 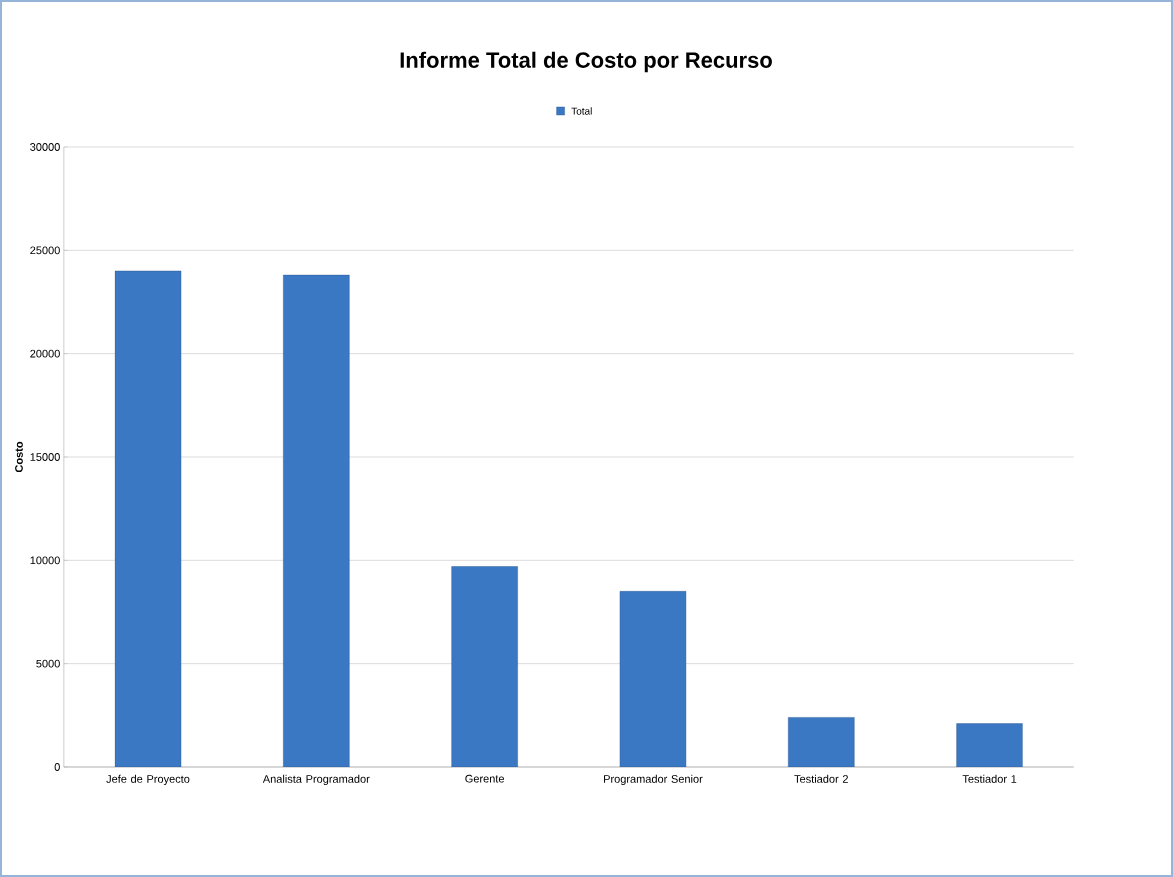 I want to click on y-tick-label: 25000, so click(x=45, y=250).